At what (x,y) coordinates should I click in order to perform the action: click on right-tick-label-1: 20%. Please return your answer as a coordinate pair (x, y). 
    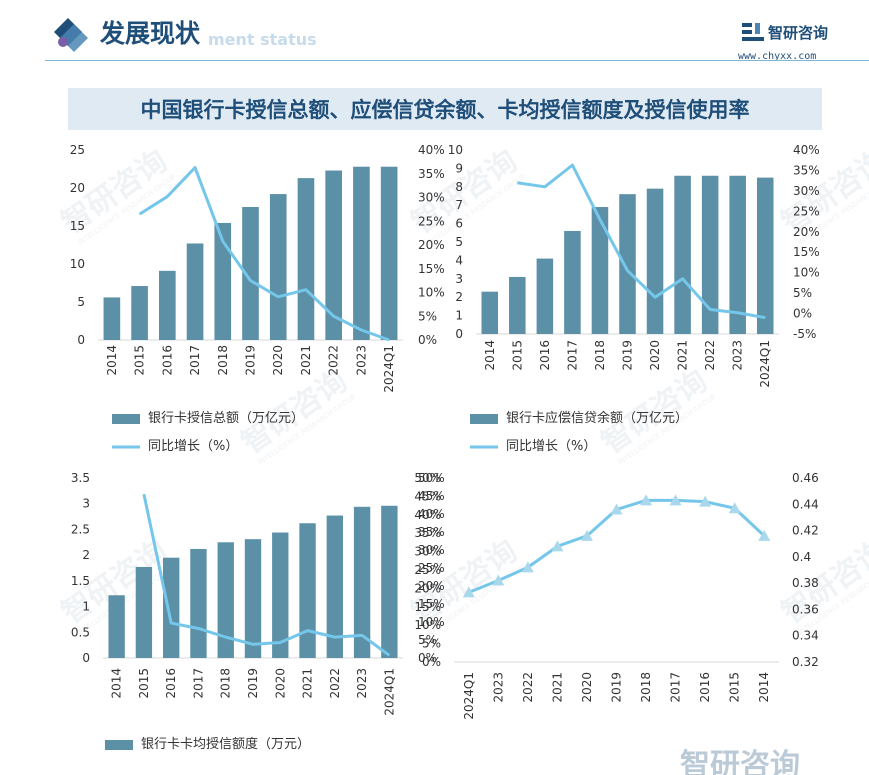
    Looking at the image, I should click on (806, 232).